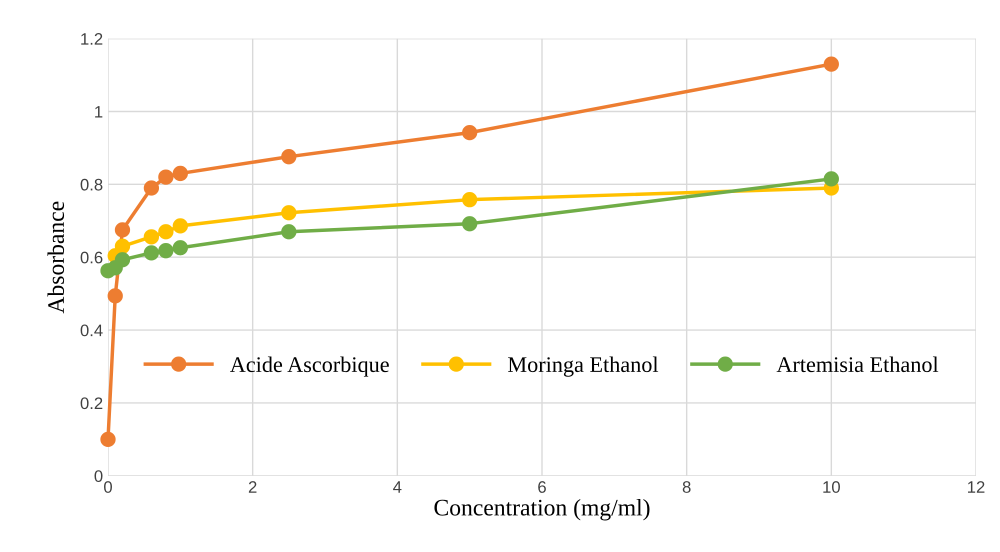 The width and height of the screenshot is (1000, 552). Describe the element at coordinates (91, 258) in the screenshot. I see `y-tick-label: 0.6` at that location.